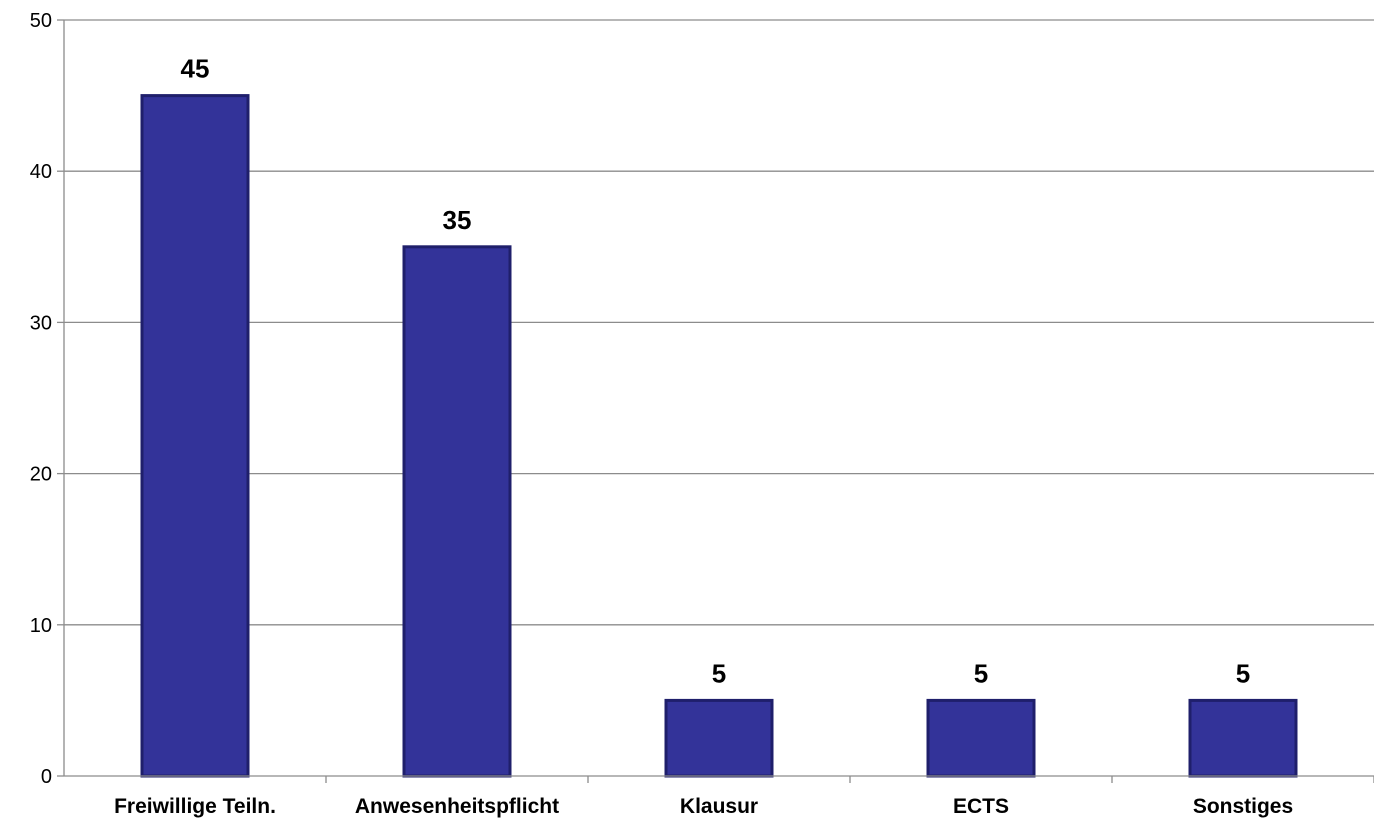 The width and height of the screenshot is (1374, 823). What do you see at coordinates (457, 220) in the screenshot?
I see `data-label: 35` at bounding box center [457, 220].